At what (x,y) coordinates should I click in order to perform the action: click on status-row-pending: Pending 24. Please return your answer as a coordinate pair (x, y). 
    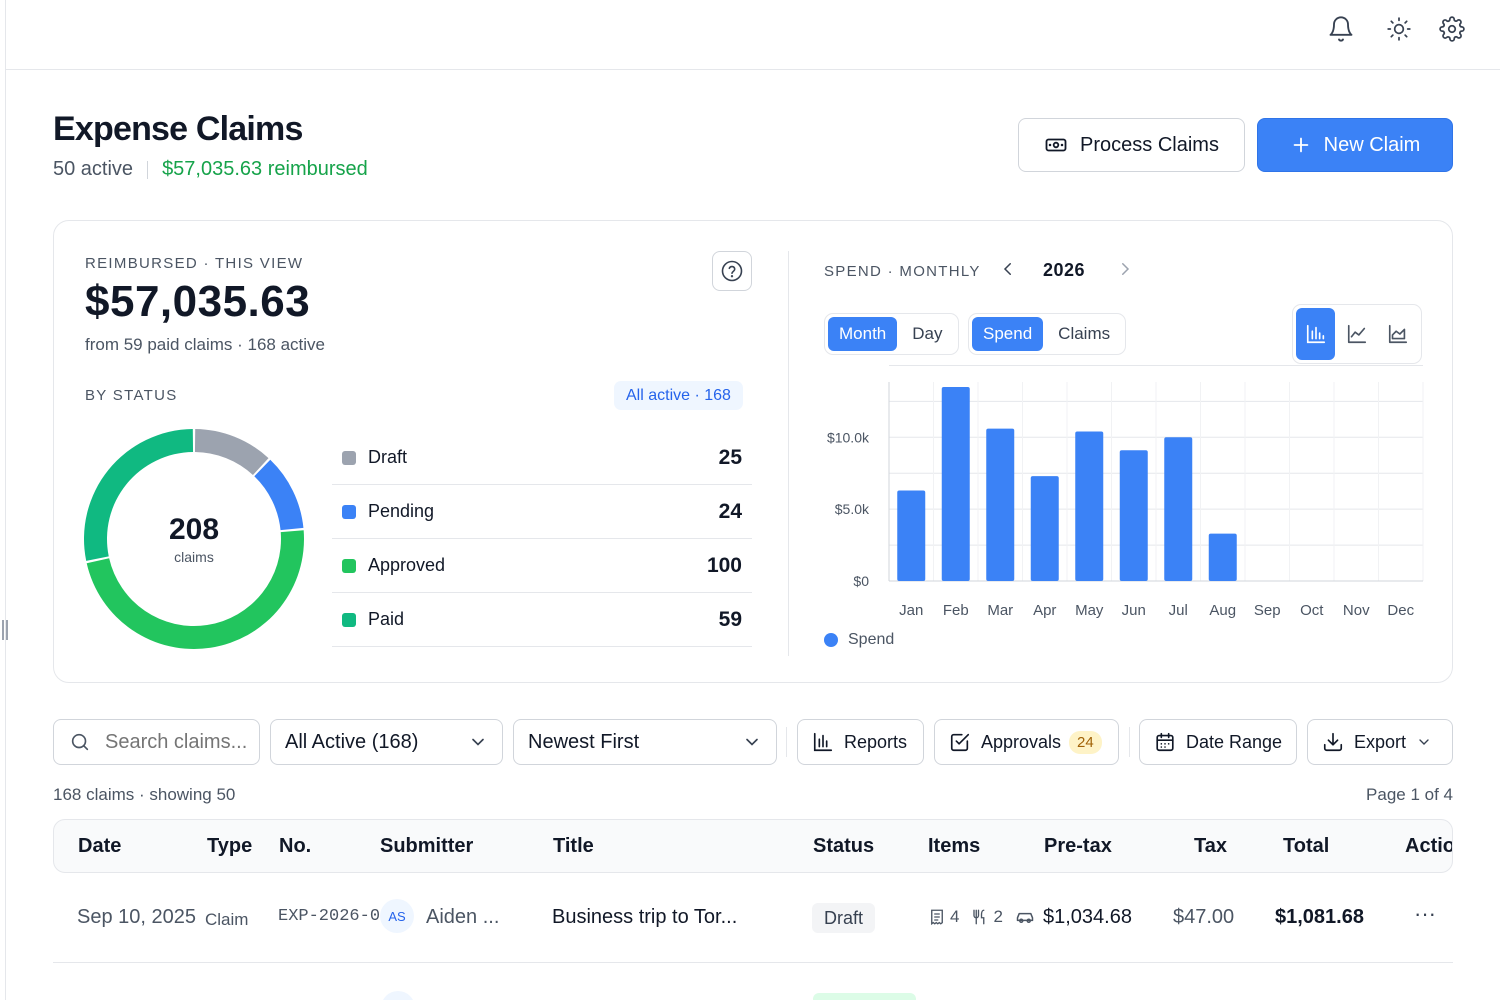
    Looking at the image, I should click on (542, 512).